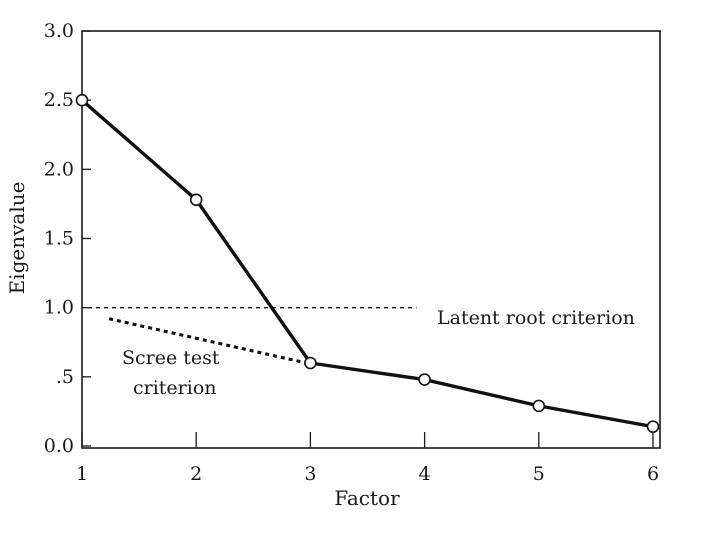 The width and height of the screenshot is (720, 540). Describe the element at coordinates (59, 100) in the screenshot. I see `y-tick-label: 2.5` at that location.